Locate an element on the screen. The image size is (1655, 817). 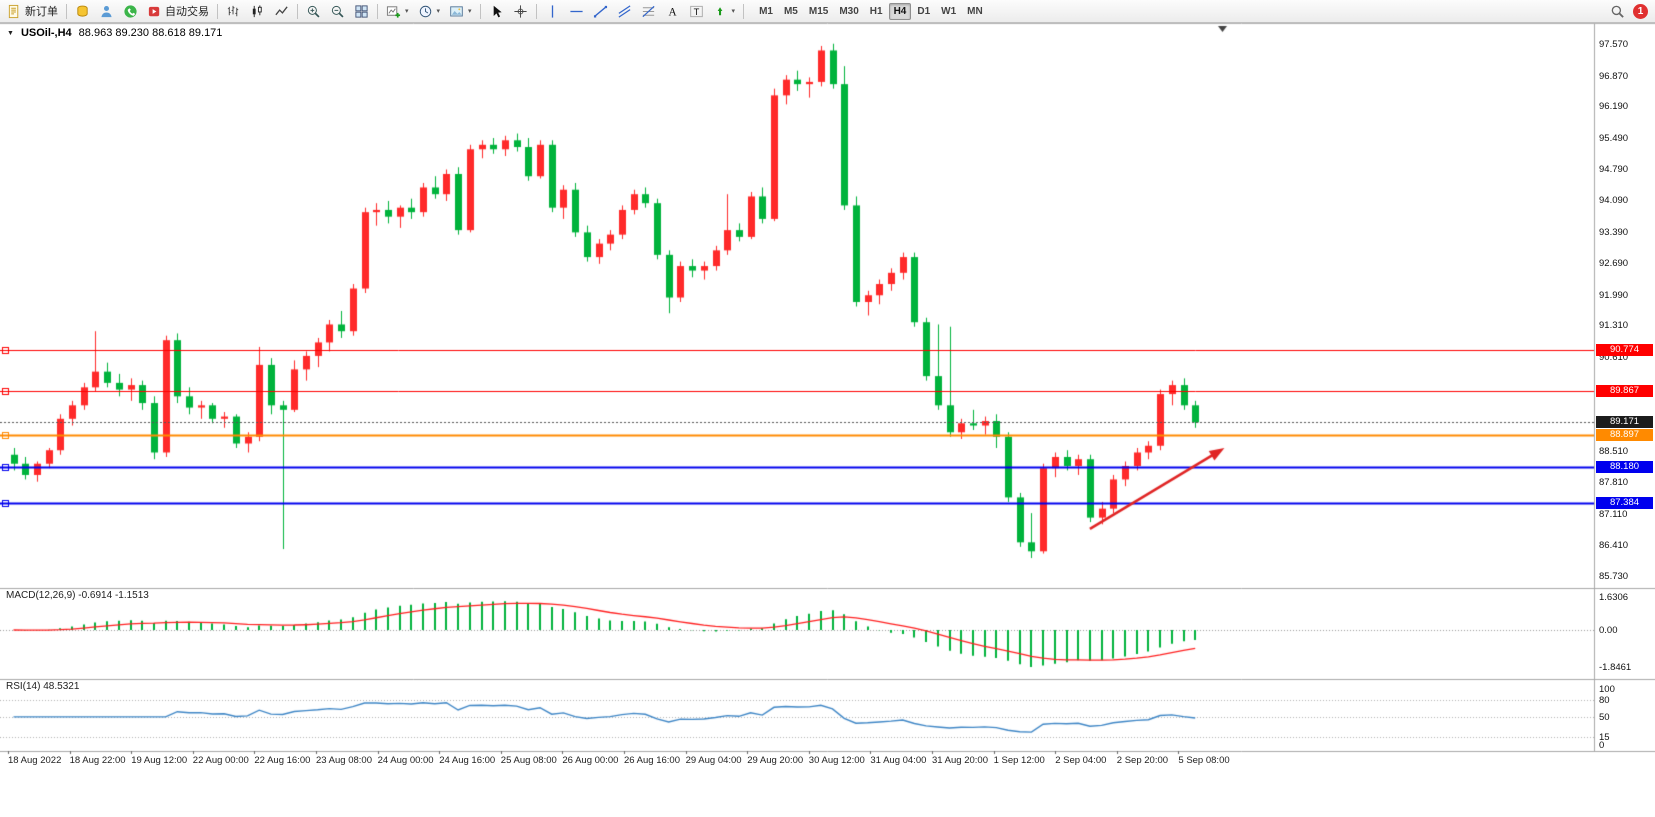
timeframe-h4-button: H4 is located at coordinates (900, 11).